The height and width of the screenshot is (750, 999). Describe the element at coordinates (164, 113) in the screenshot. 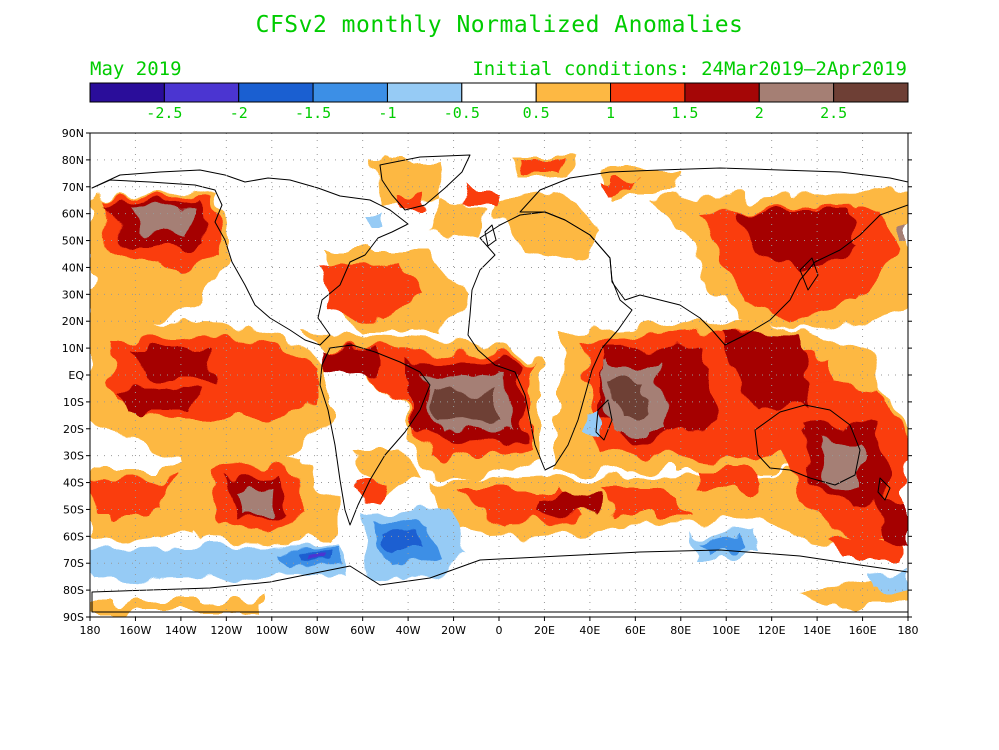

I see `colorbar-tick-label: -2.5` at that location.